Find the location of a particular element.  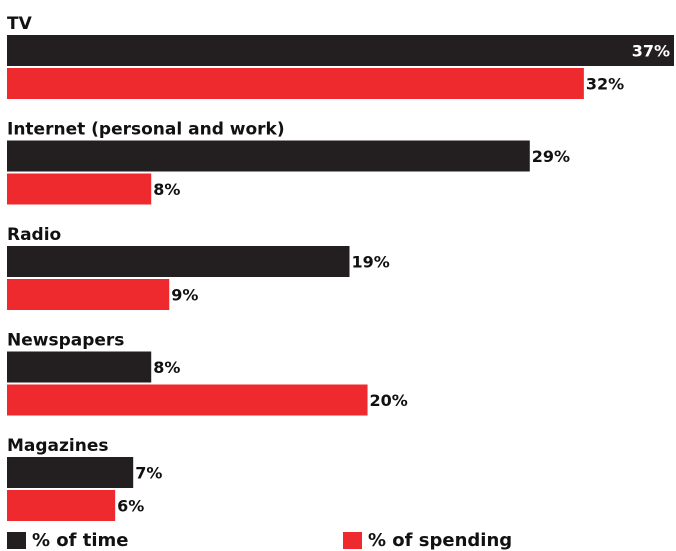

legend-item-time: % of time is located at coordinates (68, 540).